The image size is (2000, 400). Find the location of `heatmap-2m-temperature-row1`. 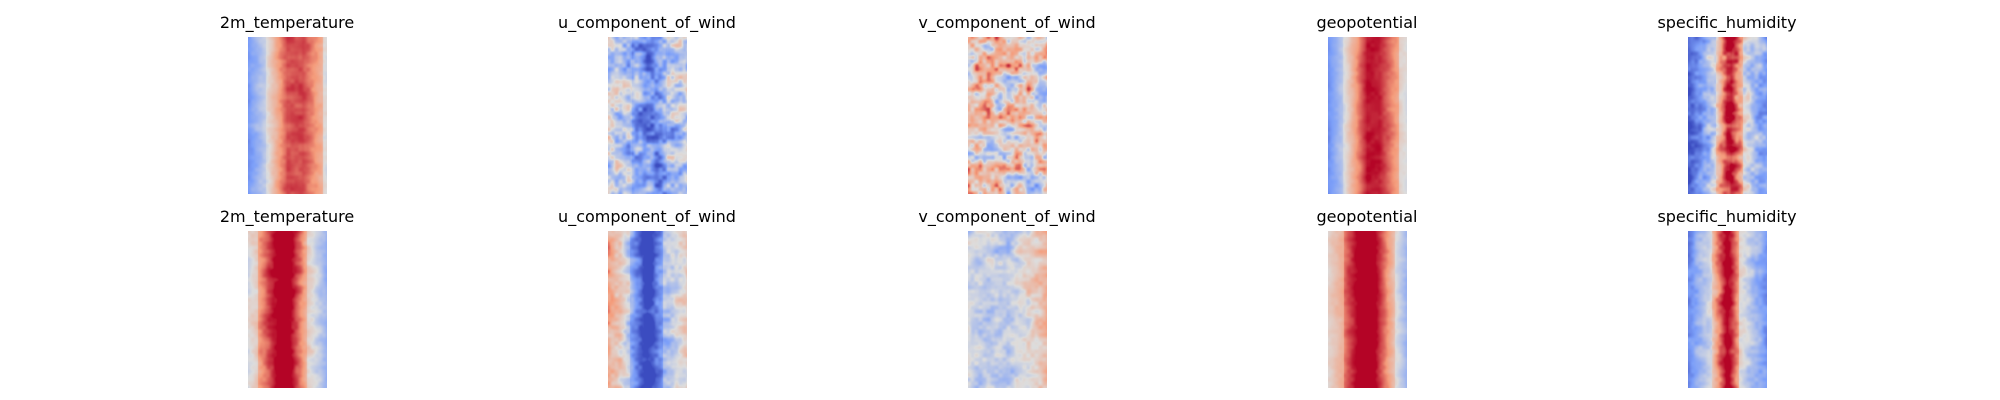

heatmap-2m-temperature-row1 is located at coordinates (287, 115).